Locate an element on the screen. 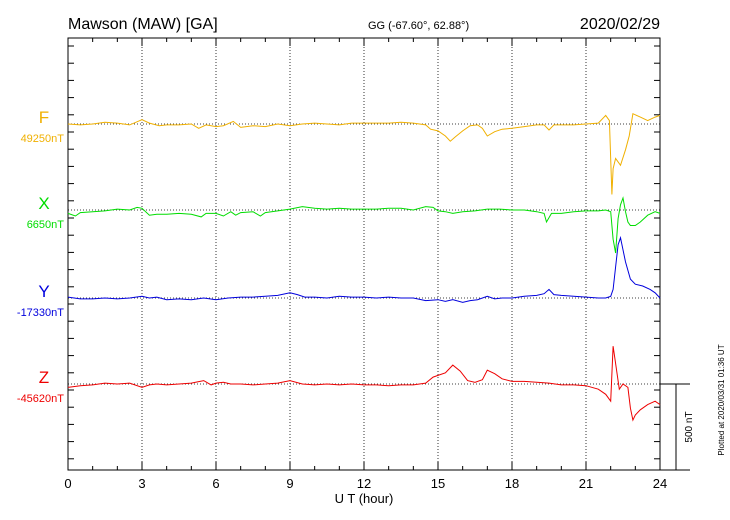 Image resolution: width=730 pixels, height=520 pixels. scale-bar: 500 nT is located at coordinates (677, 427).